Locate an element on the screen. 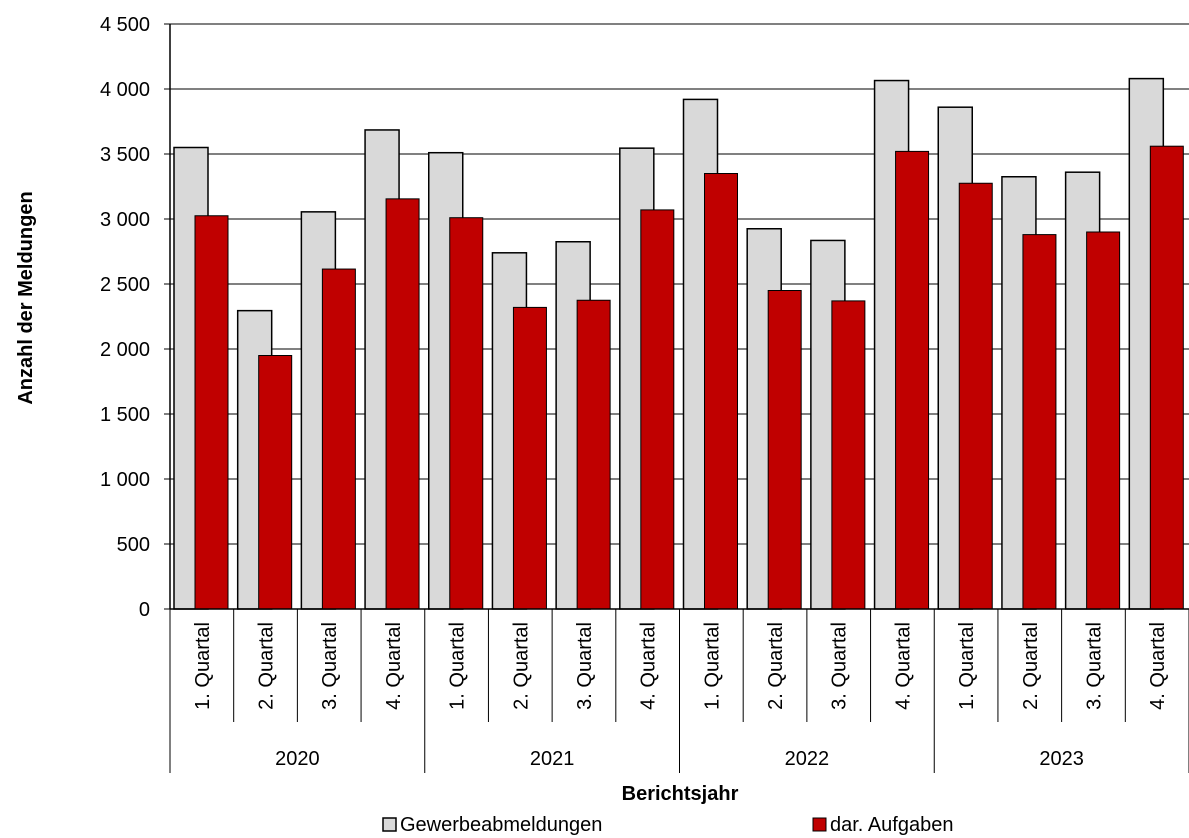 The height and width of the screenshot is (838, 1189). legend-label-gewerbeabmeldungen: Gewerbeabmeldungen is located at coordinates (501, 825).